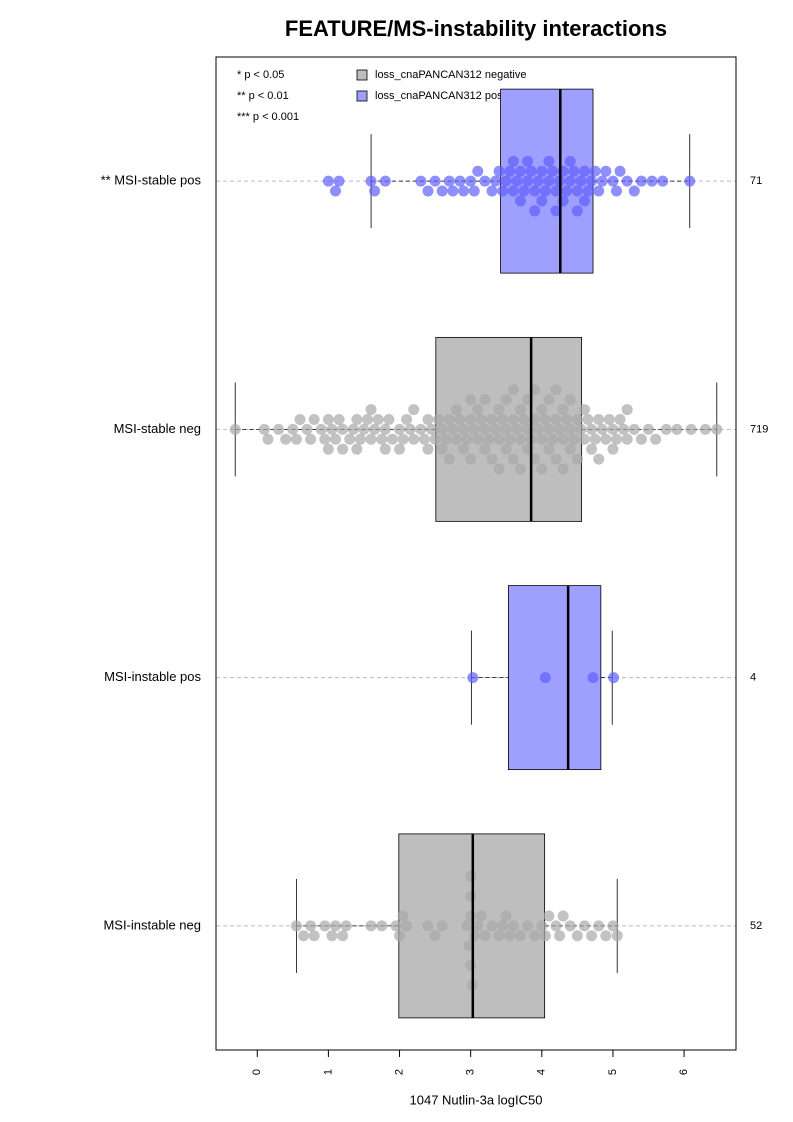  Describe the element at coordinates (476, 1099) in the screenshot. I see `x-axis-label: 1047 Nutlin-3a logIC50` at that location.